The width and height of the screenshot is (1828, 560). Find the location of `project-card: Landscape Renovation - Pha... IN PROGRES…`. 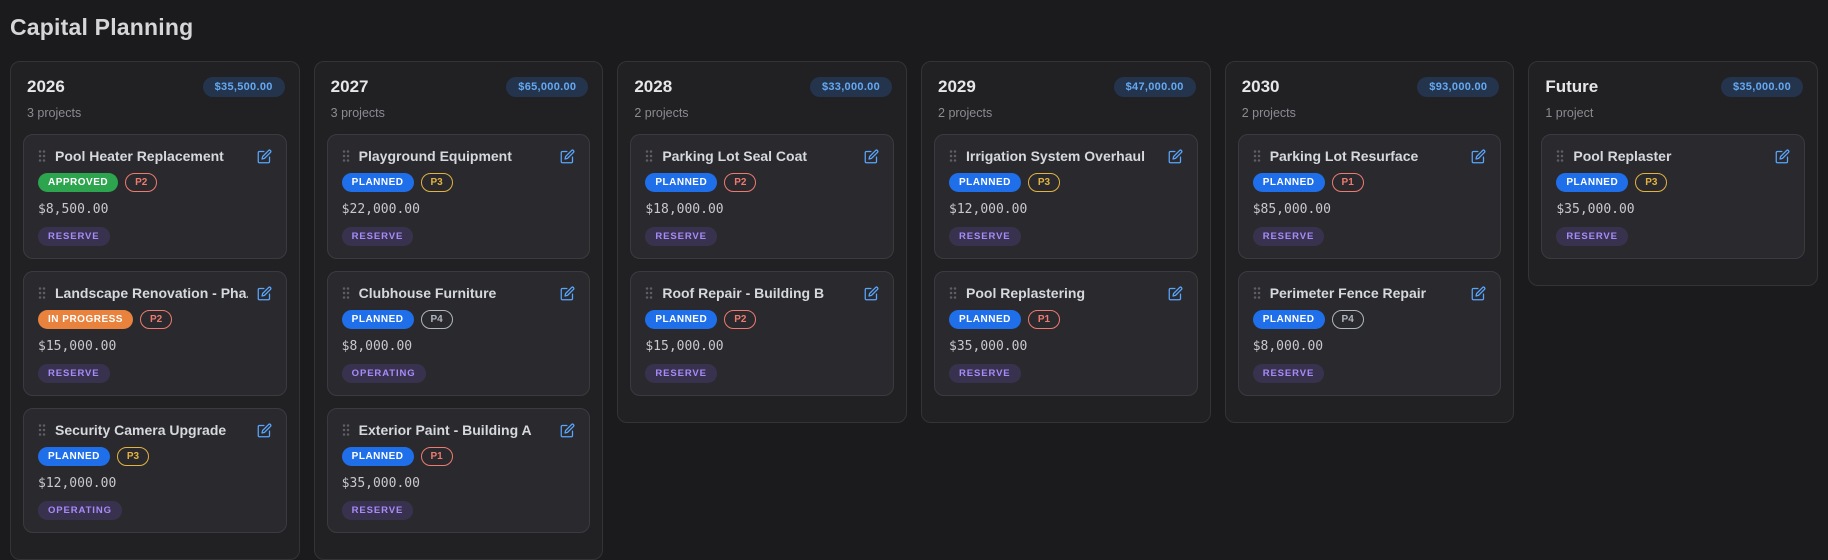

project-card: Landscape Renovation - Pha... IN PROGRES… is located at coordinates (155, 333).